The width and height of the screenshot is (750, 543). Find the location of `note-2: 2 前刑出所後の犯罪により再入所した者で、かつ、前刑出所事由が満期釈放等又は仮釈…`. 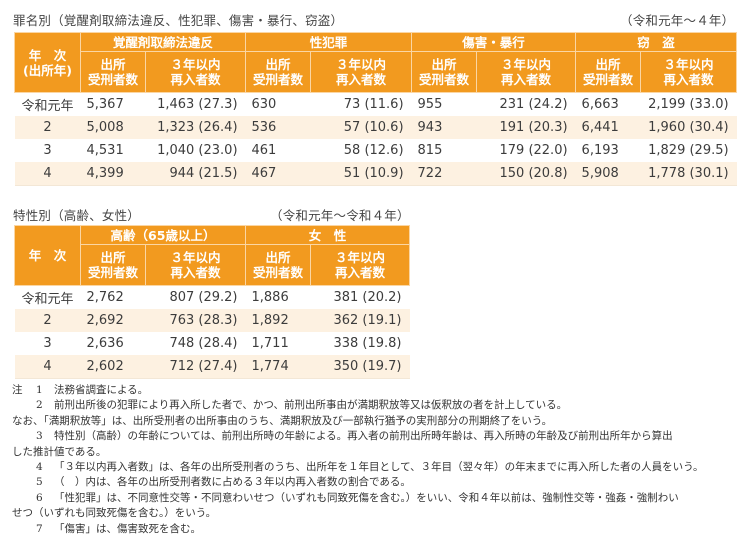

note-2: 2 前刑出所後の犯罪により再入所した者で、かつ、前刑出所事由が満期釈放等又は仮釈… is located at coordinates (302, 405).